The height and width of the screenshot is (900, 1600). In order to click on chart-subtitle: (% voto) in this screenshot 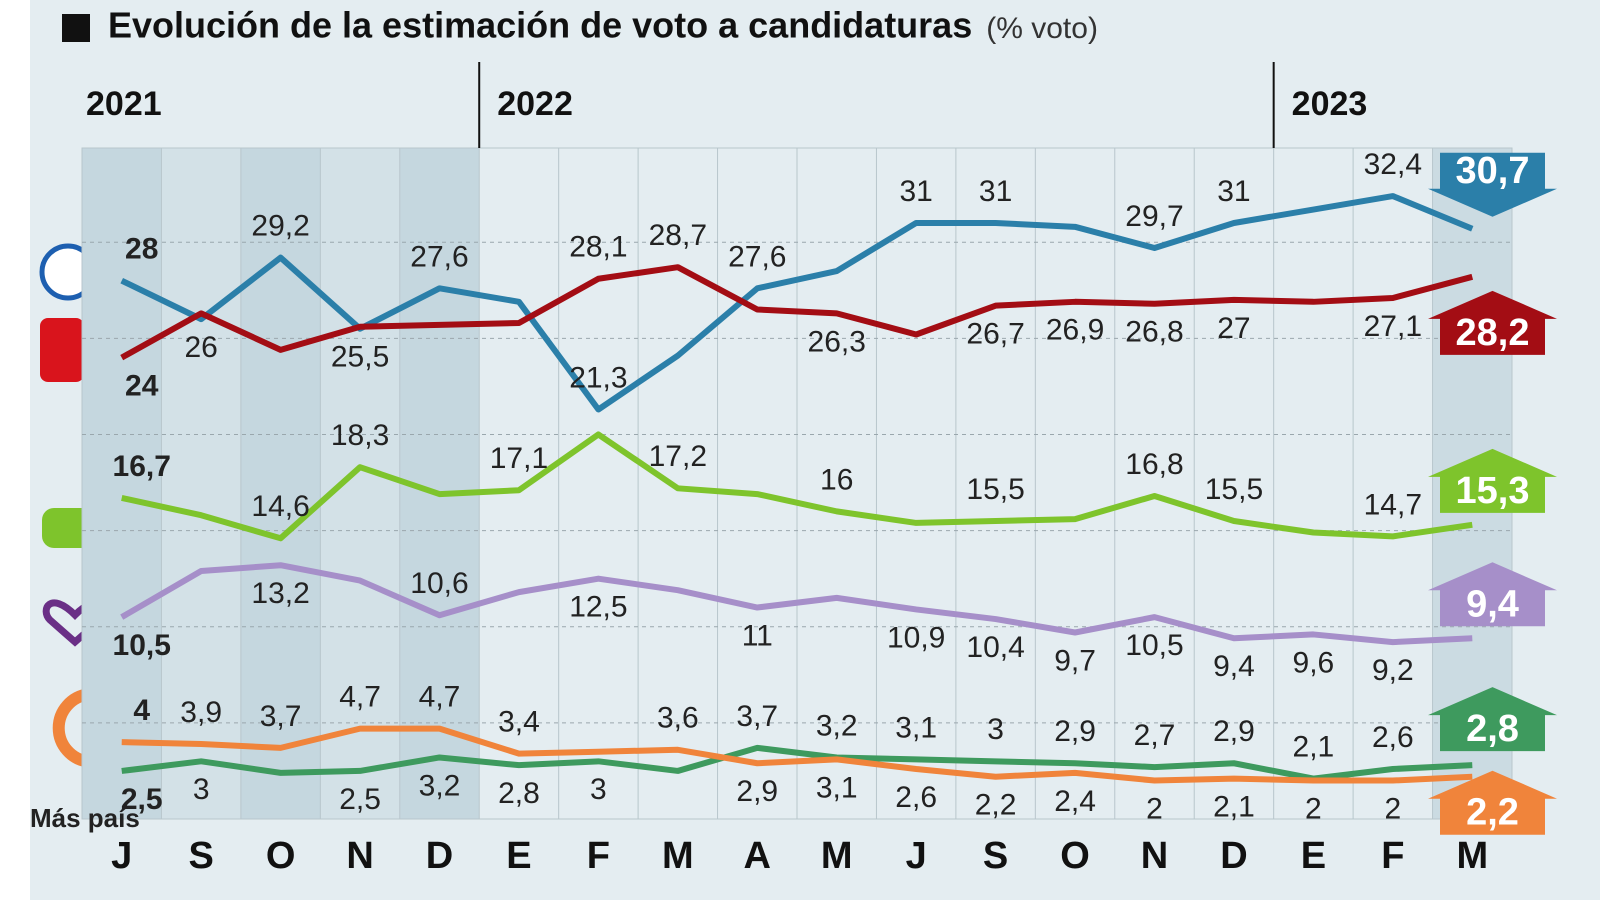, I will do `click(1042, 28)`.